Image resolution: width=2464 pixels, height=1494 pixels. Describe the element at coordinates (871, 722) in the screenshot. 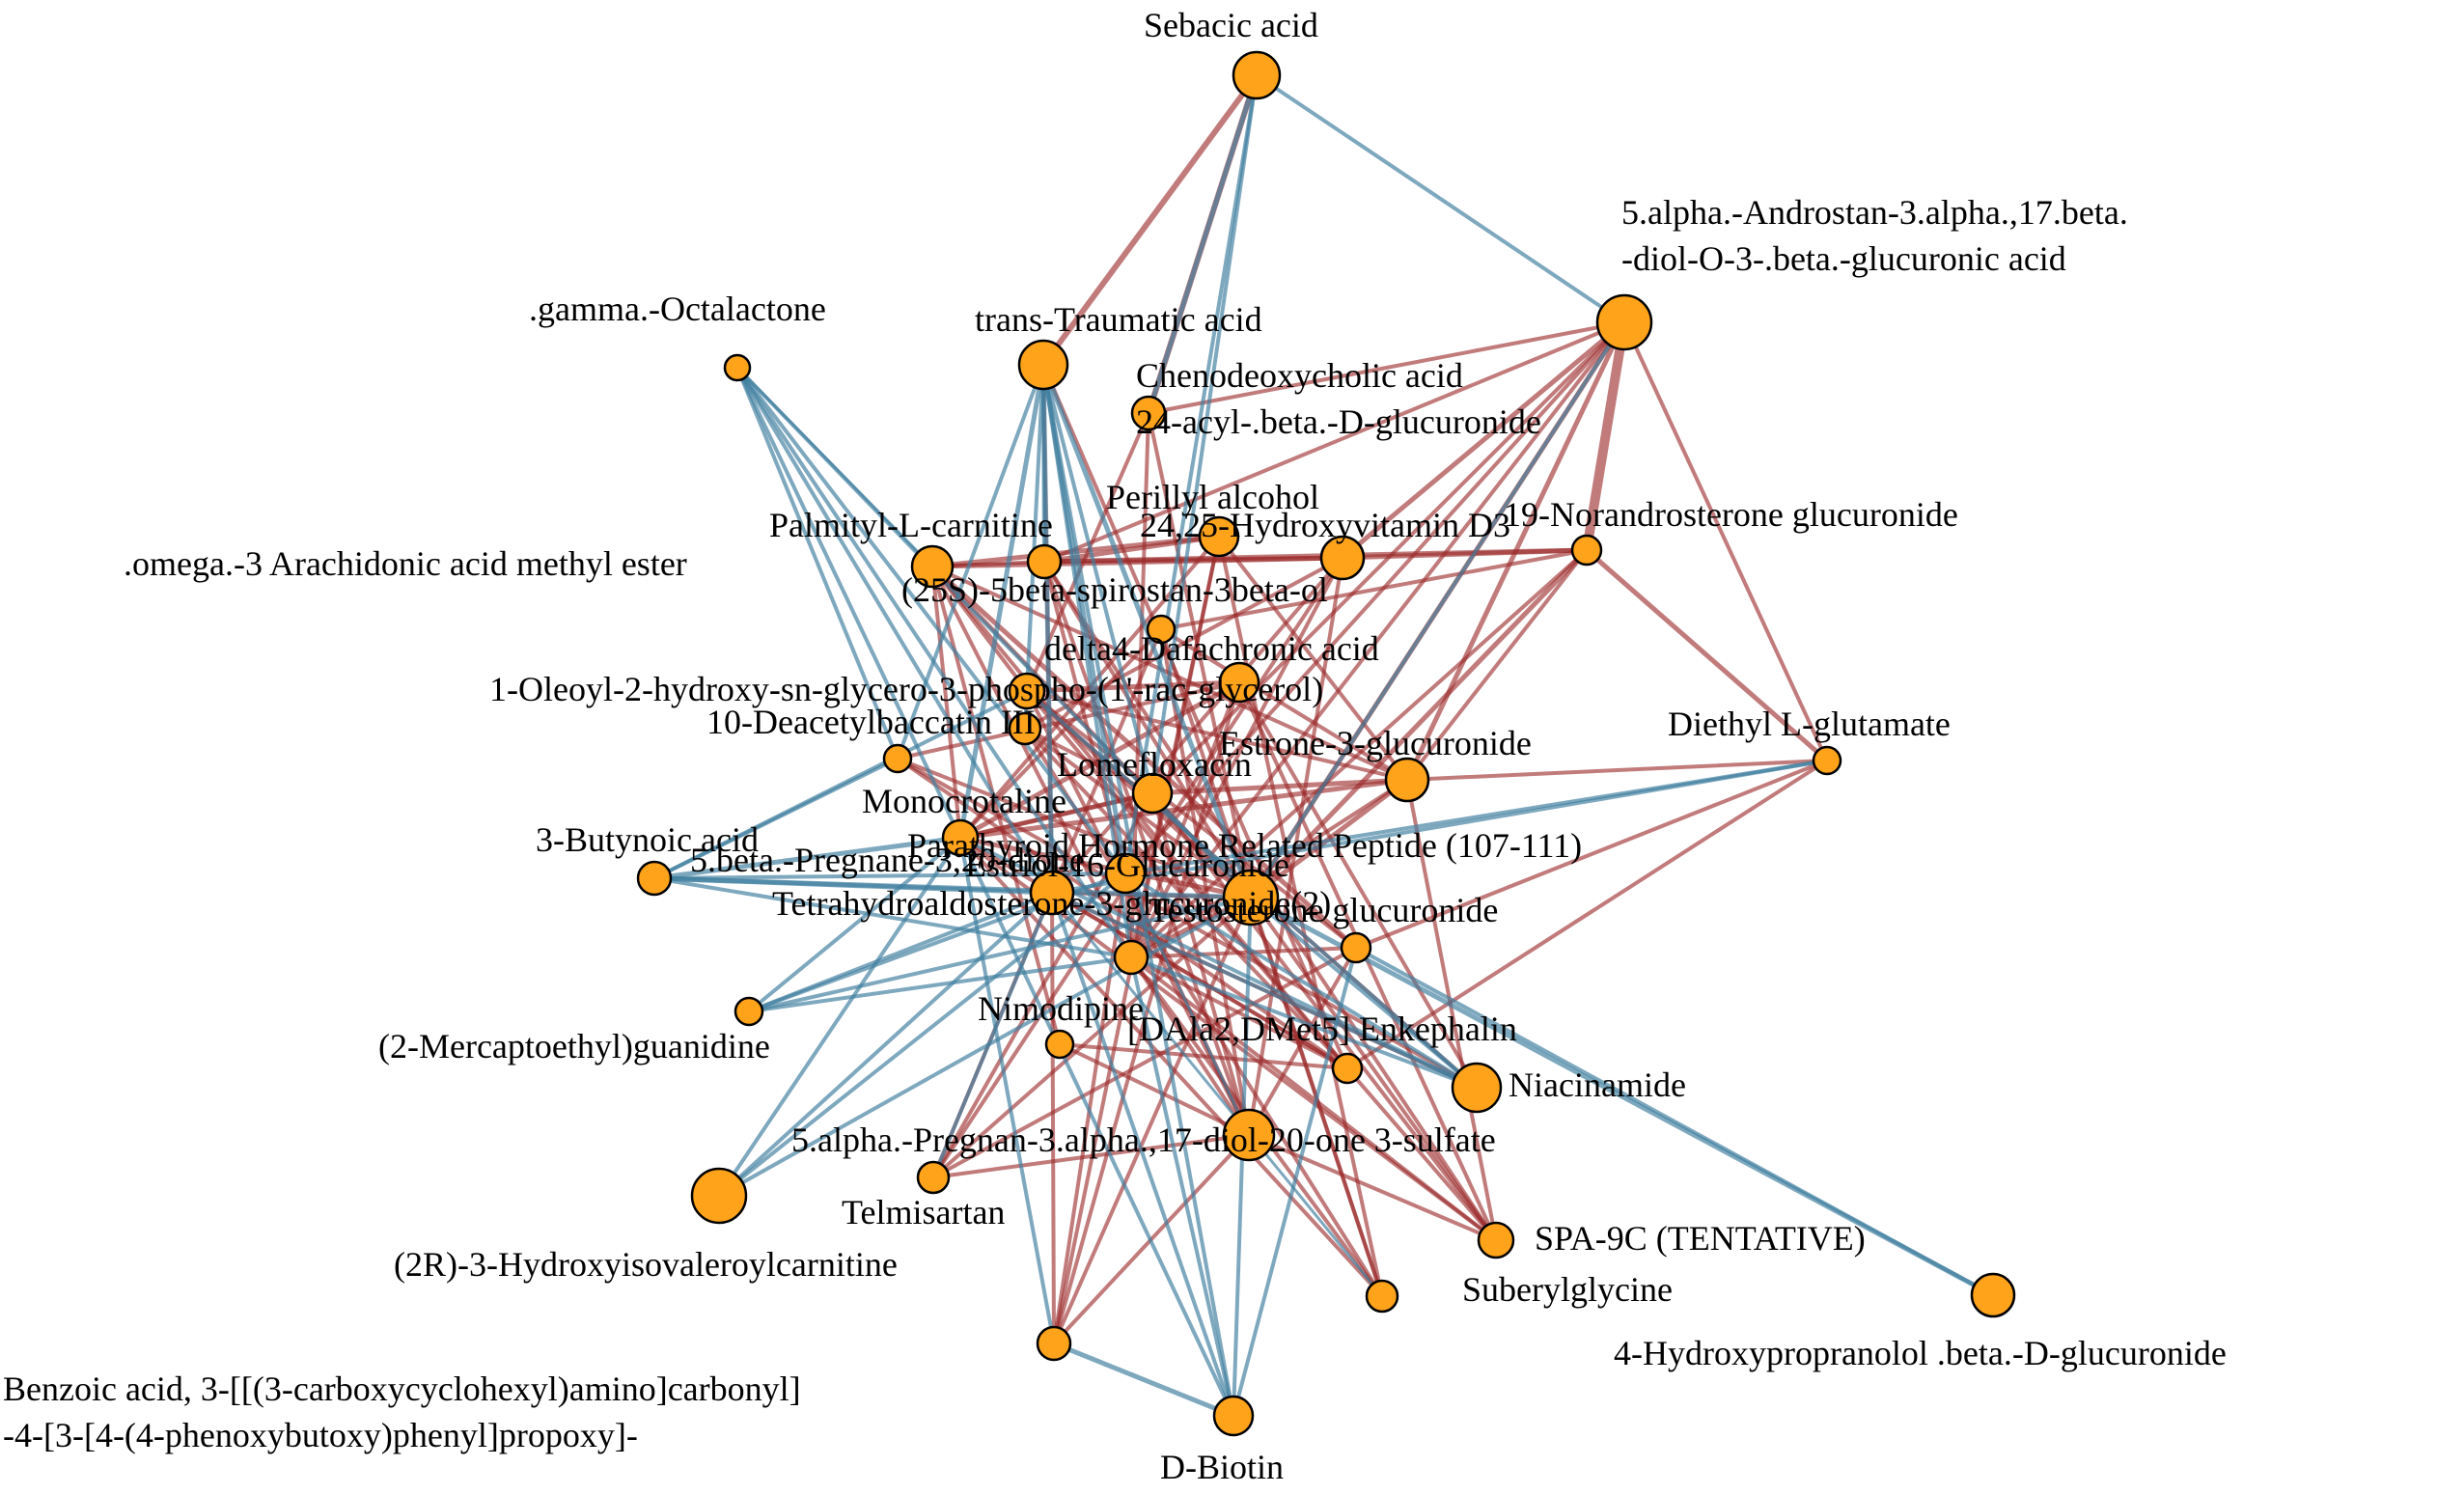

I see `node-label-deacetyl: 10-Deacetylbaccatin III` at that location.